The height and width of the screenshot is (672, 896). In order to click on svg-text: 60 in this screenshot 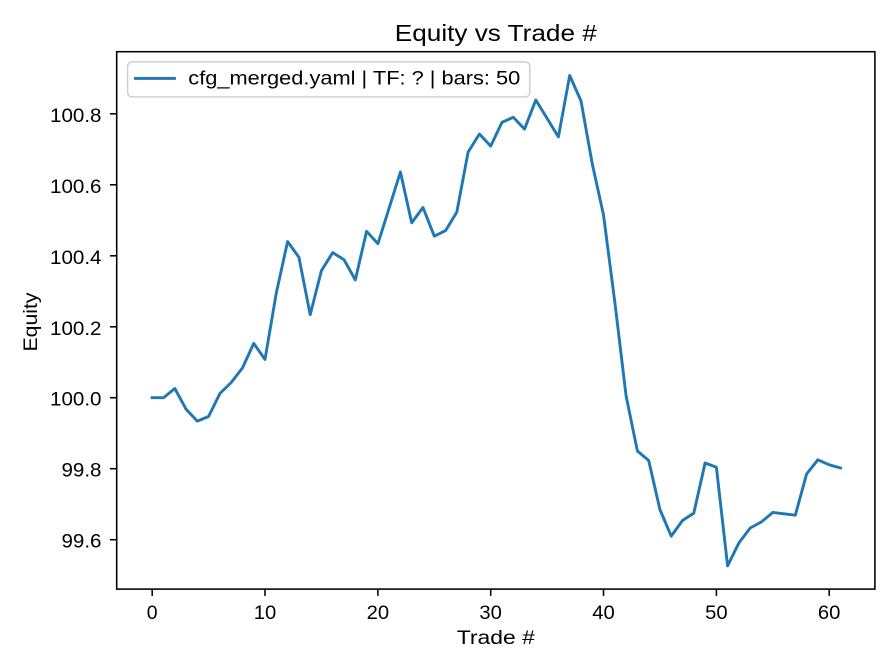, I will do `click(829, 613)`.